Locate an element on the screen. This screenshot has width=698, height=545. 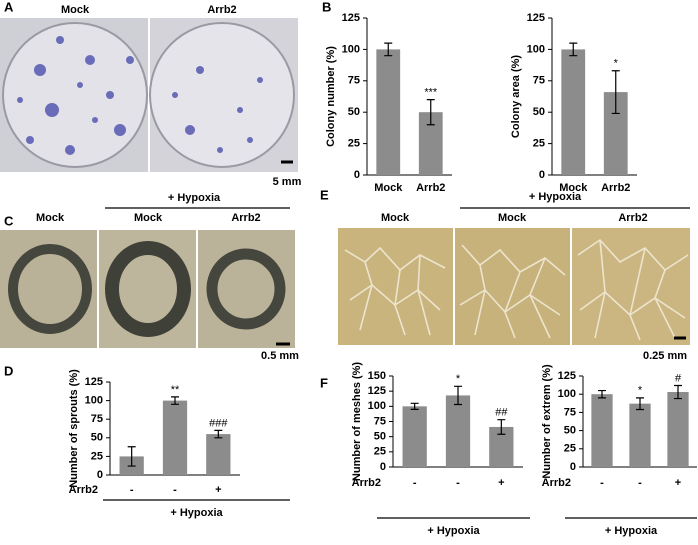
y-axis-label: Colony area (%) is located at coordinates (516, 96).